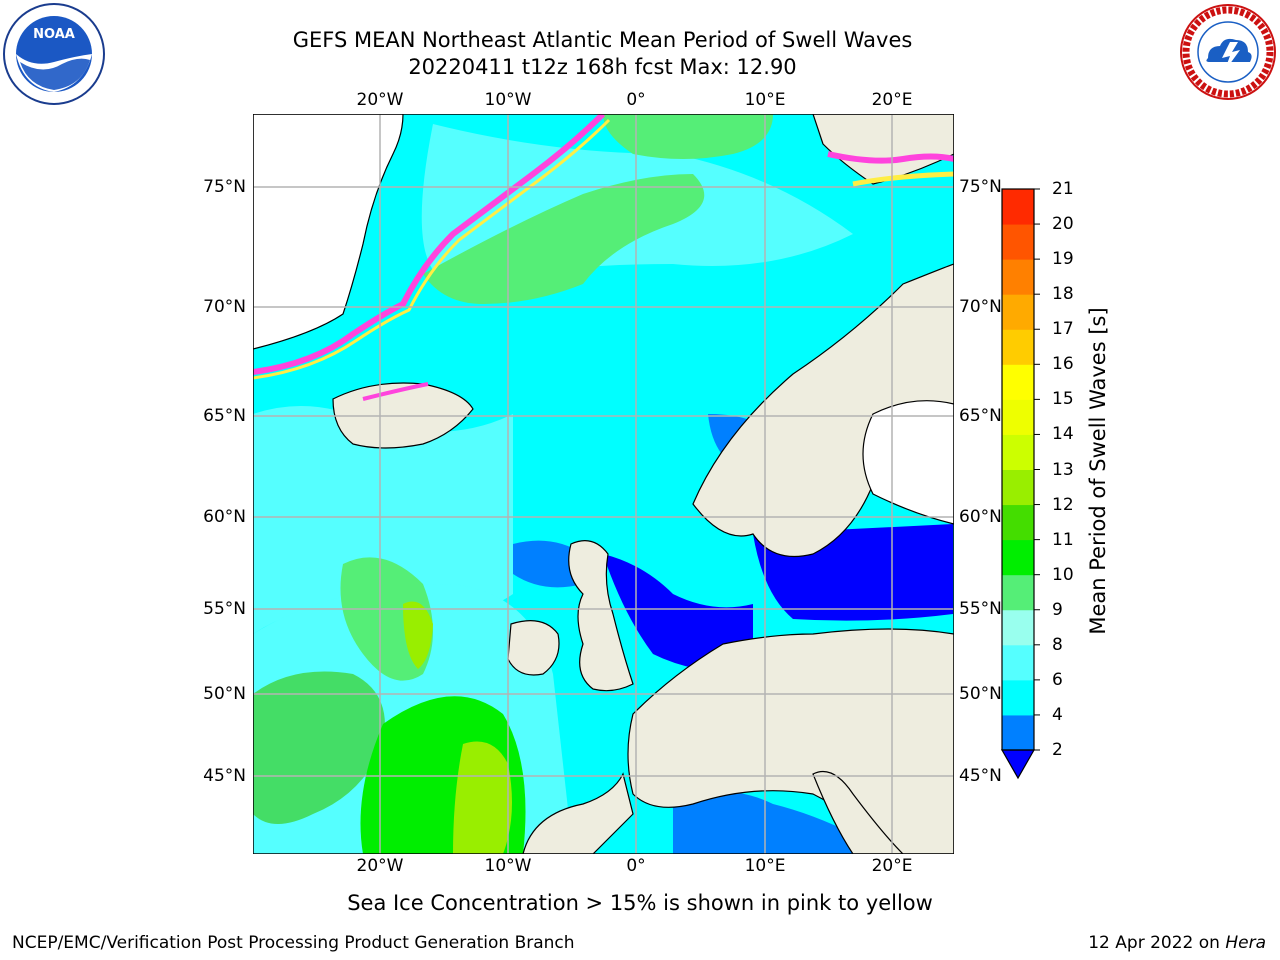 The height and width of the screenshot is (960, 1280). What do you see at coordinates (1063, 364) in the screenshot?
I see `colorbar-tick-label: 16` at bounding box center [1063, 364].